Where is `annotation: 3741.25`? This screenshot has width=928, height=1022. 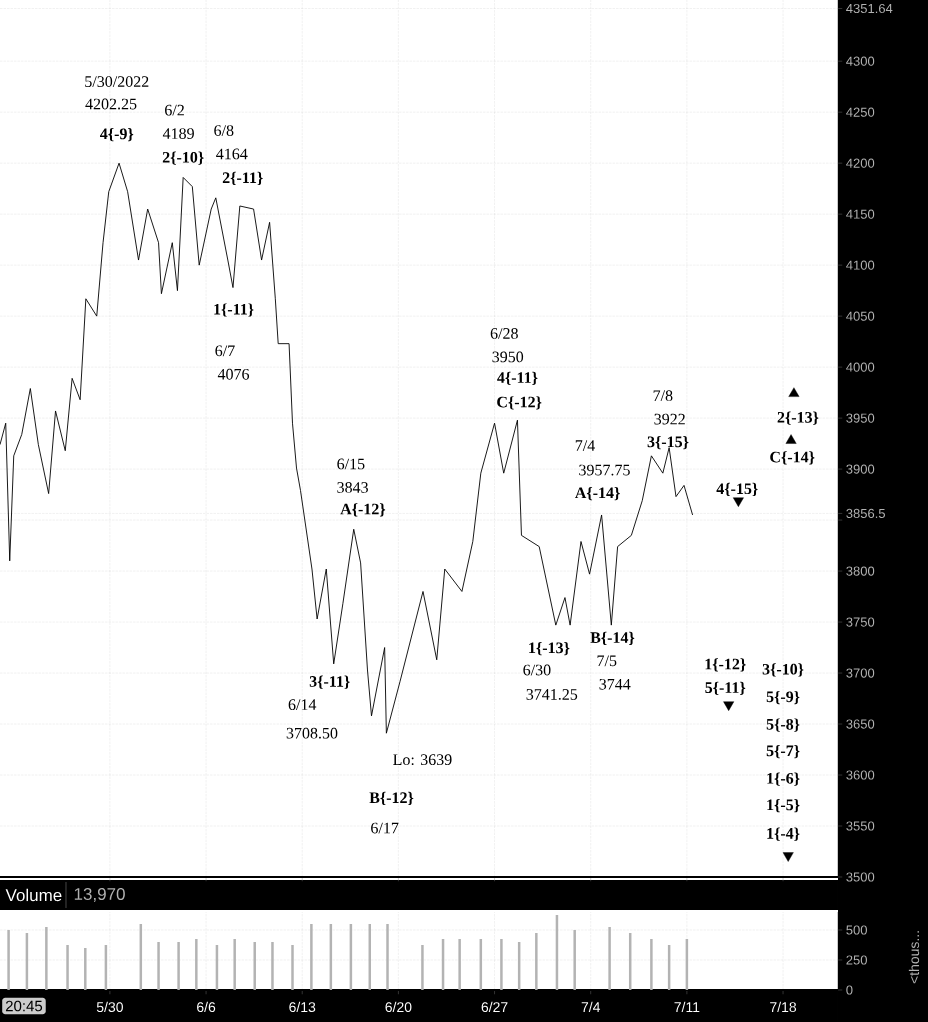 annotation: 3741.25 is located at coordinates (552, 694).